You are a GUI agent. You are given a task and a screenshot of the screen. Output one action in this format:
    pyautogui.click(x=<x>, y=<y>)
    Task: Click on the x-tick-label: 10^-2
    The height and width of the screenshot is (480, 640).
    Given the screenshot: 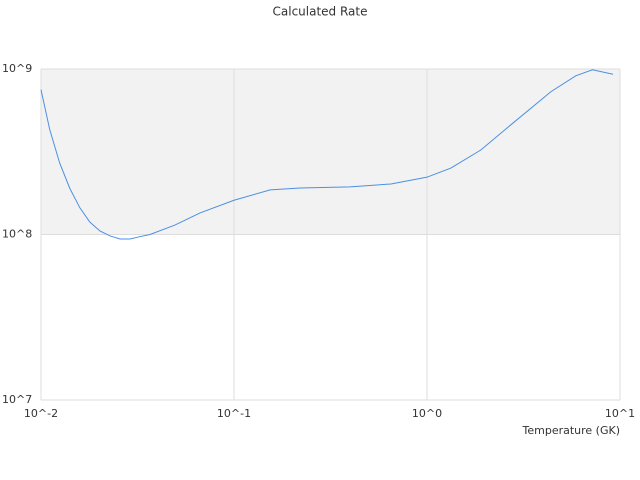 What is the action you would take?
    pyautogui.click(x=41, y=413)
    